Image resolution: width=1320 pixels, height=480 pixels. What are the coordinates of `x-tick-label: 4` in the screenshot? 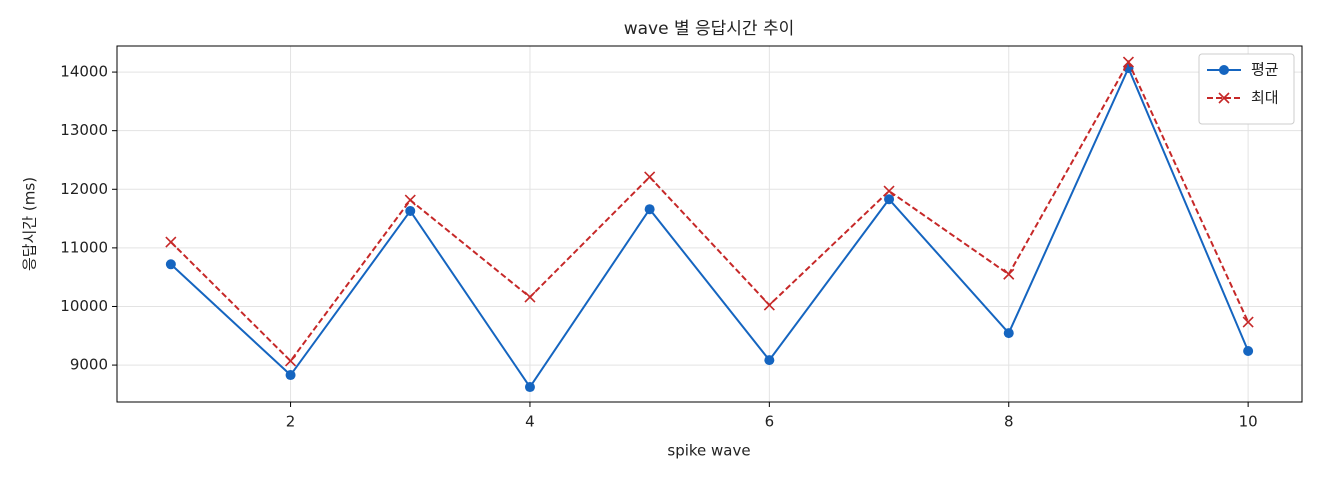 It's located at (530, 422).